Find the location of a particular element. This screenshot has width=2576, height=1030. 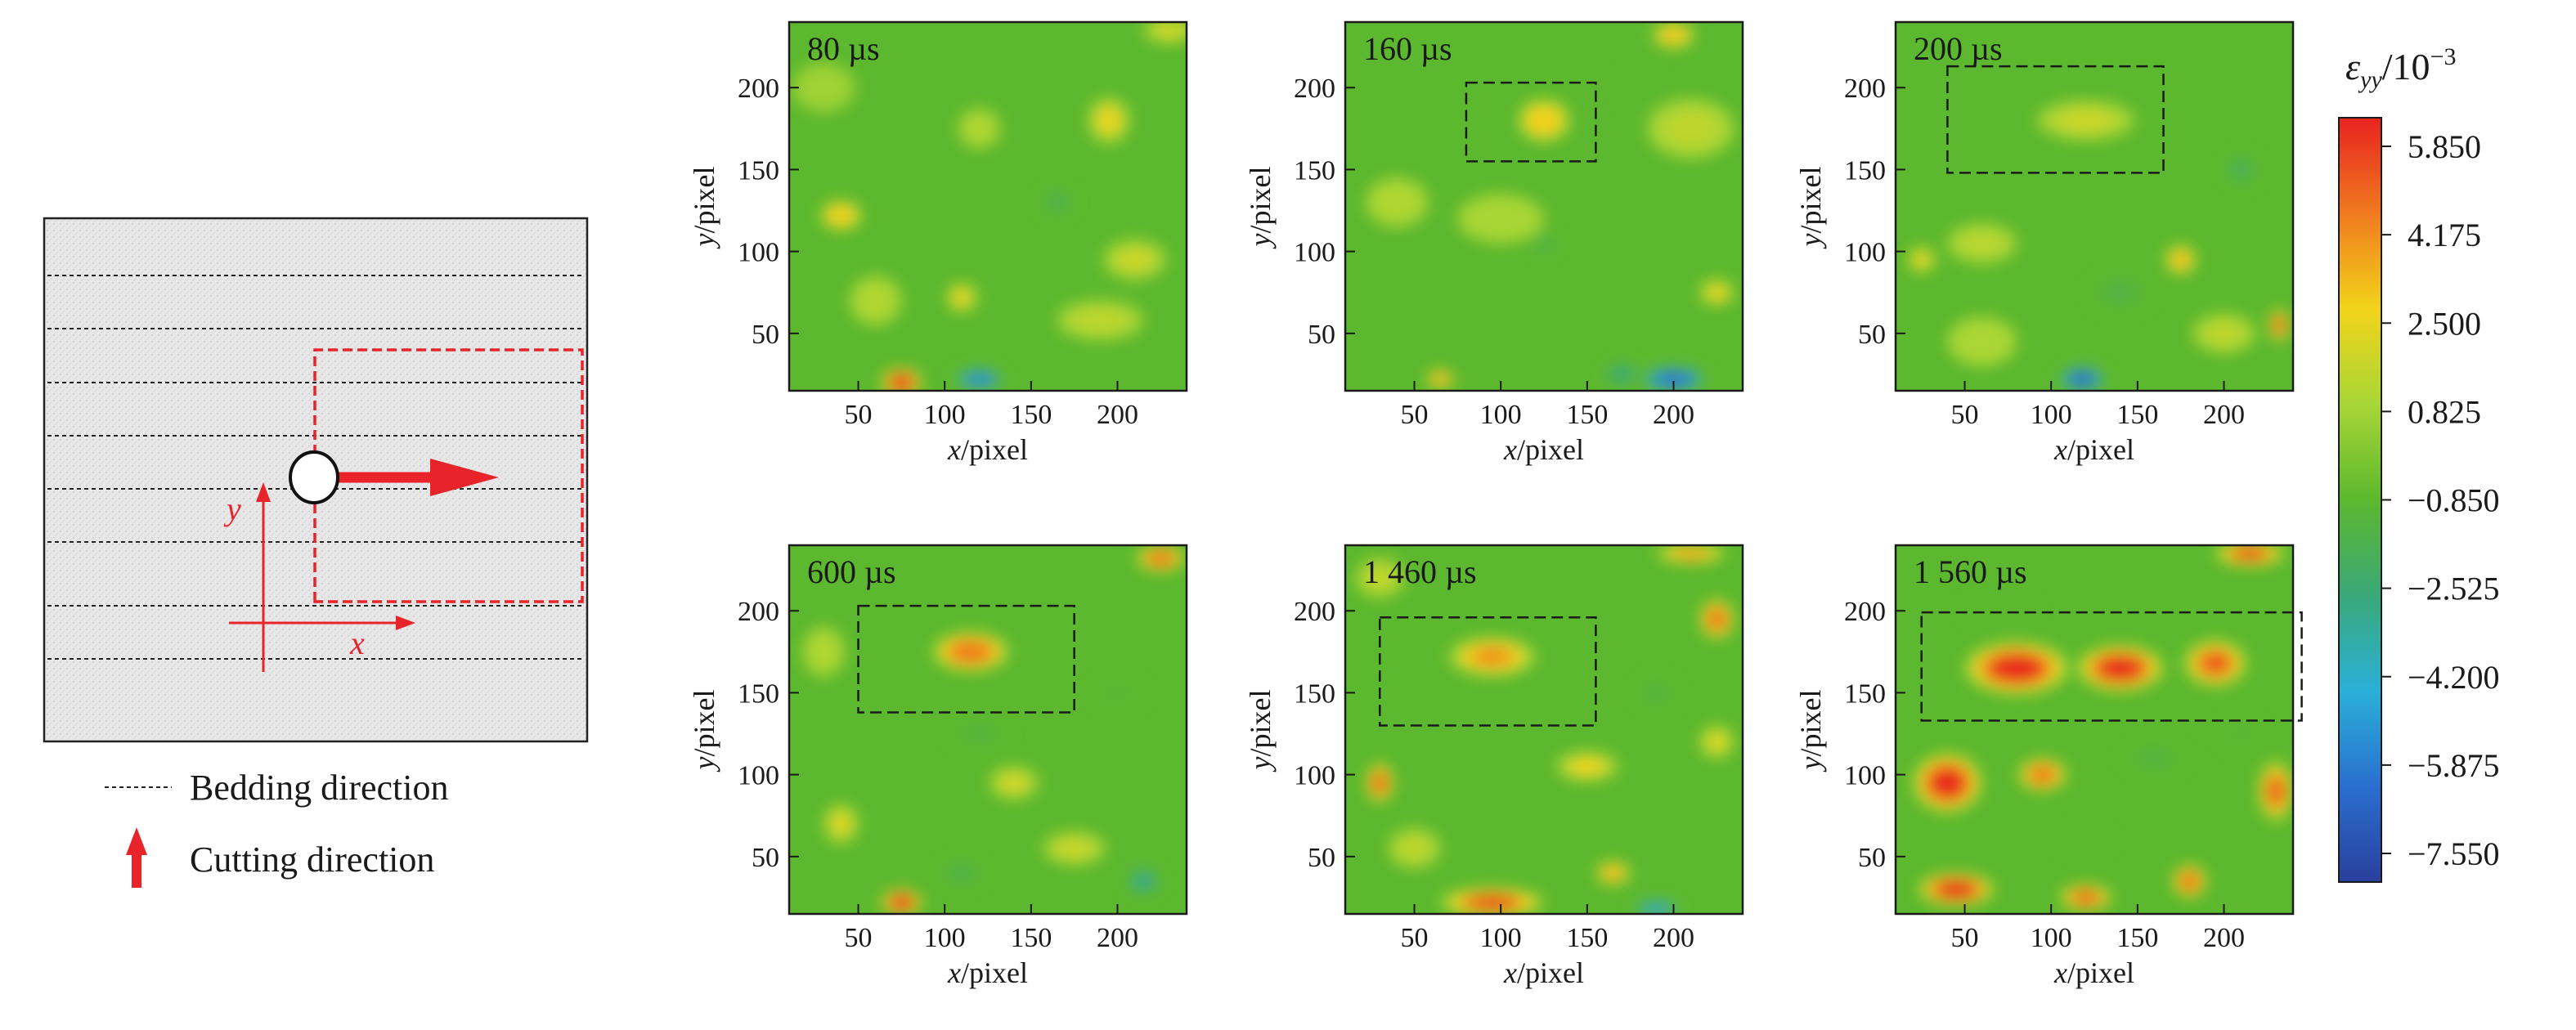

specimen-schematic: y x is located at coordinates (316, 480).